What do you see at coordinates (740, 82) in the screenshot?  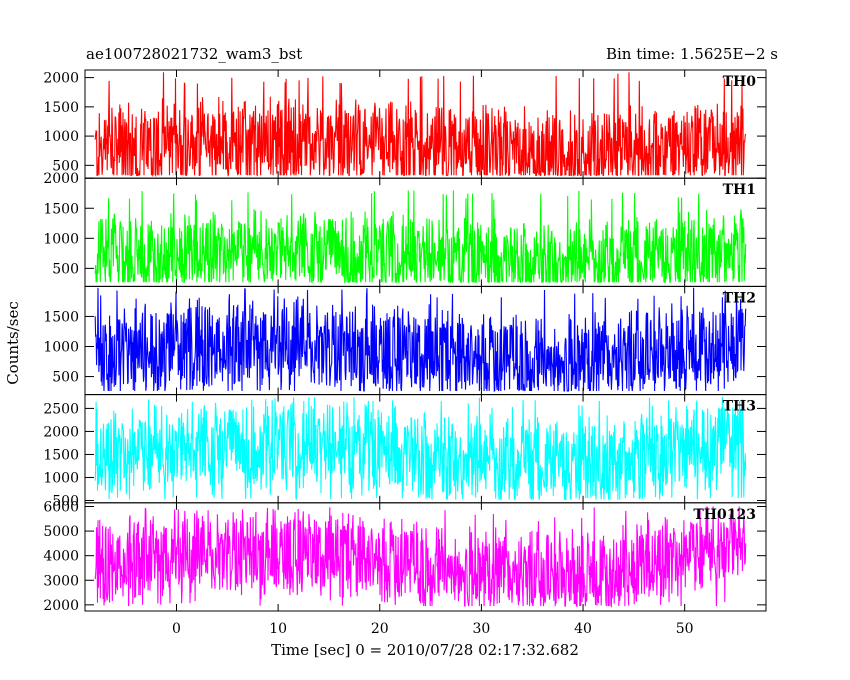 I see `panel-label: TH0` at bounding box center [740, 82].